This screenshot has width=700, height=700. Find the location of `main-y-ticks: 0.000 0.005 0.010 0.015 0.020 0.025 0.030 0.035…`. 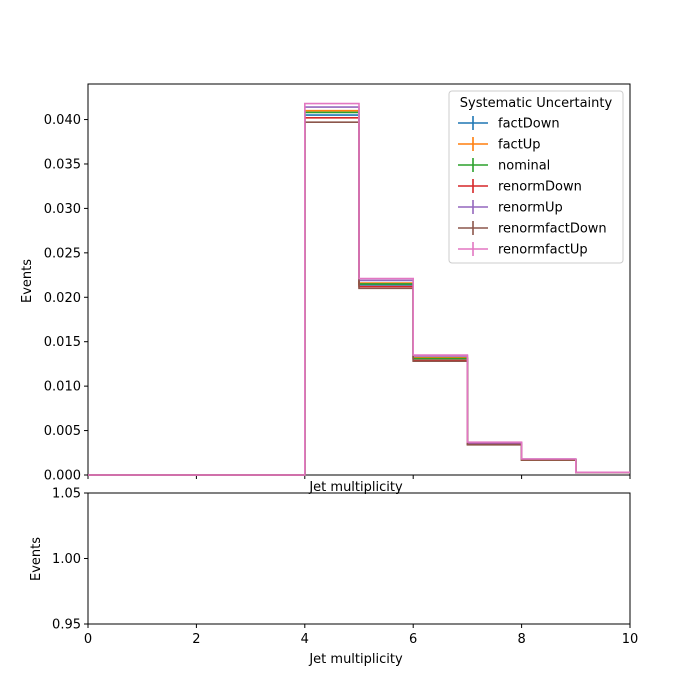

main-y-ticks: 0.000 0.005 0.010 0.015 0.020 0.025 0.030 0.035… is located at coordinates (66, 298).